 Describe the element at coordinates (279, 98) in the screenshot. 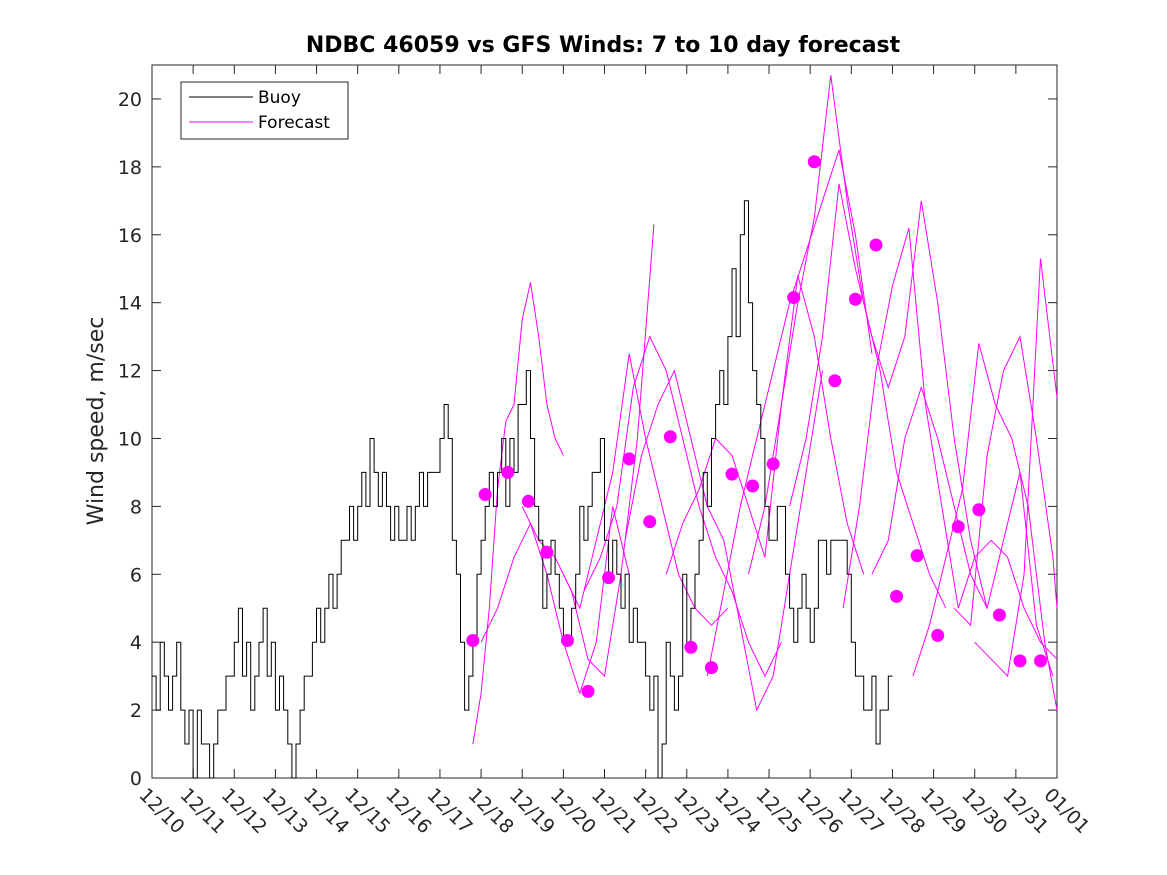

I see `legend-label-buoy: Buoy` at that location.